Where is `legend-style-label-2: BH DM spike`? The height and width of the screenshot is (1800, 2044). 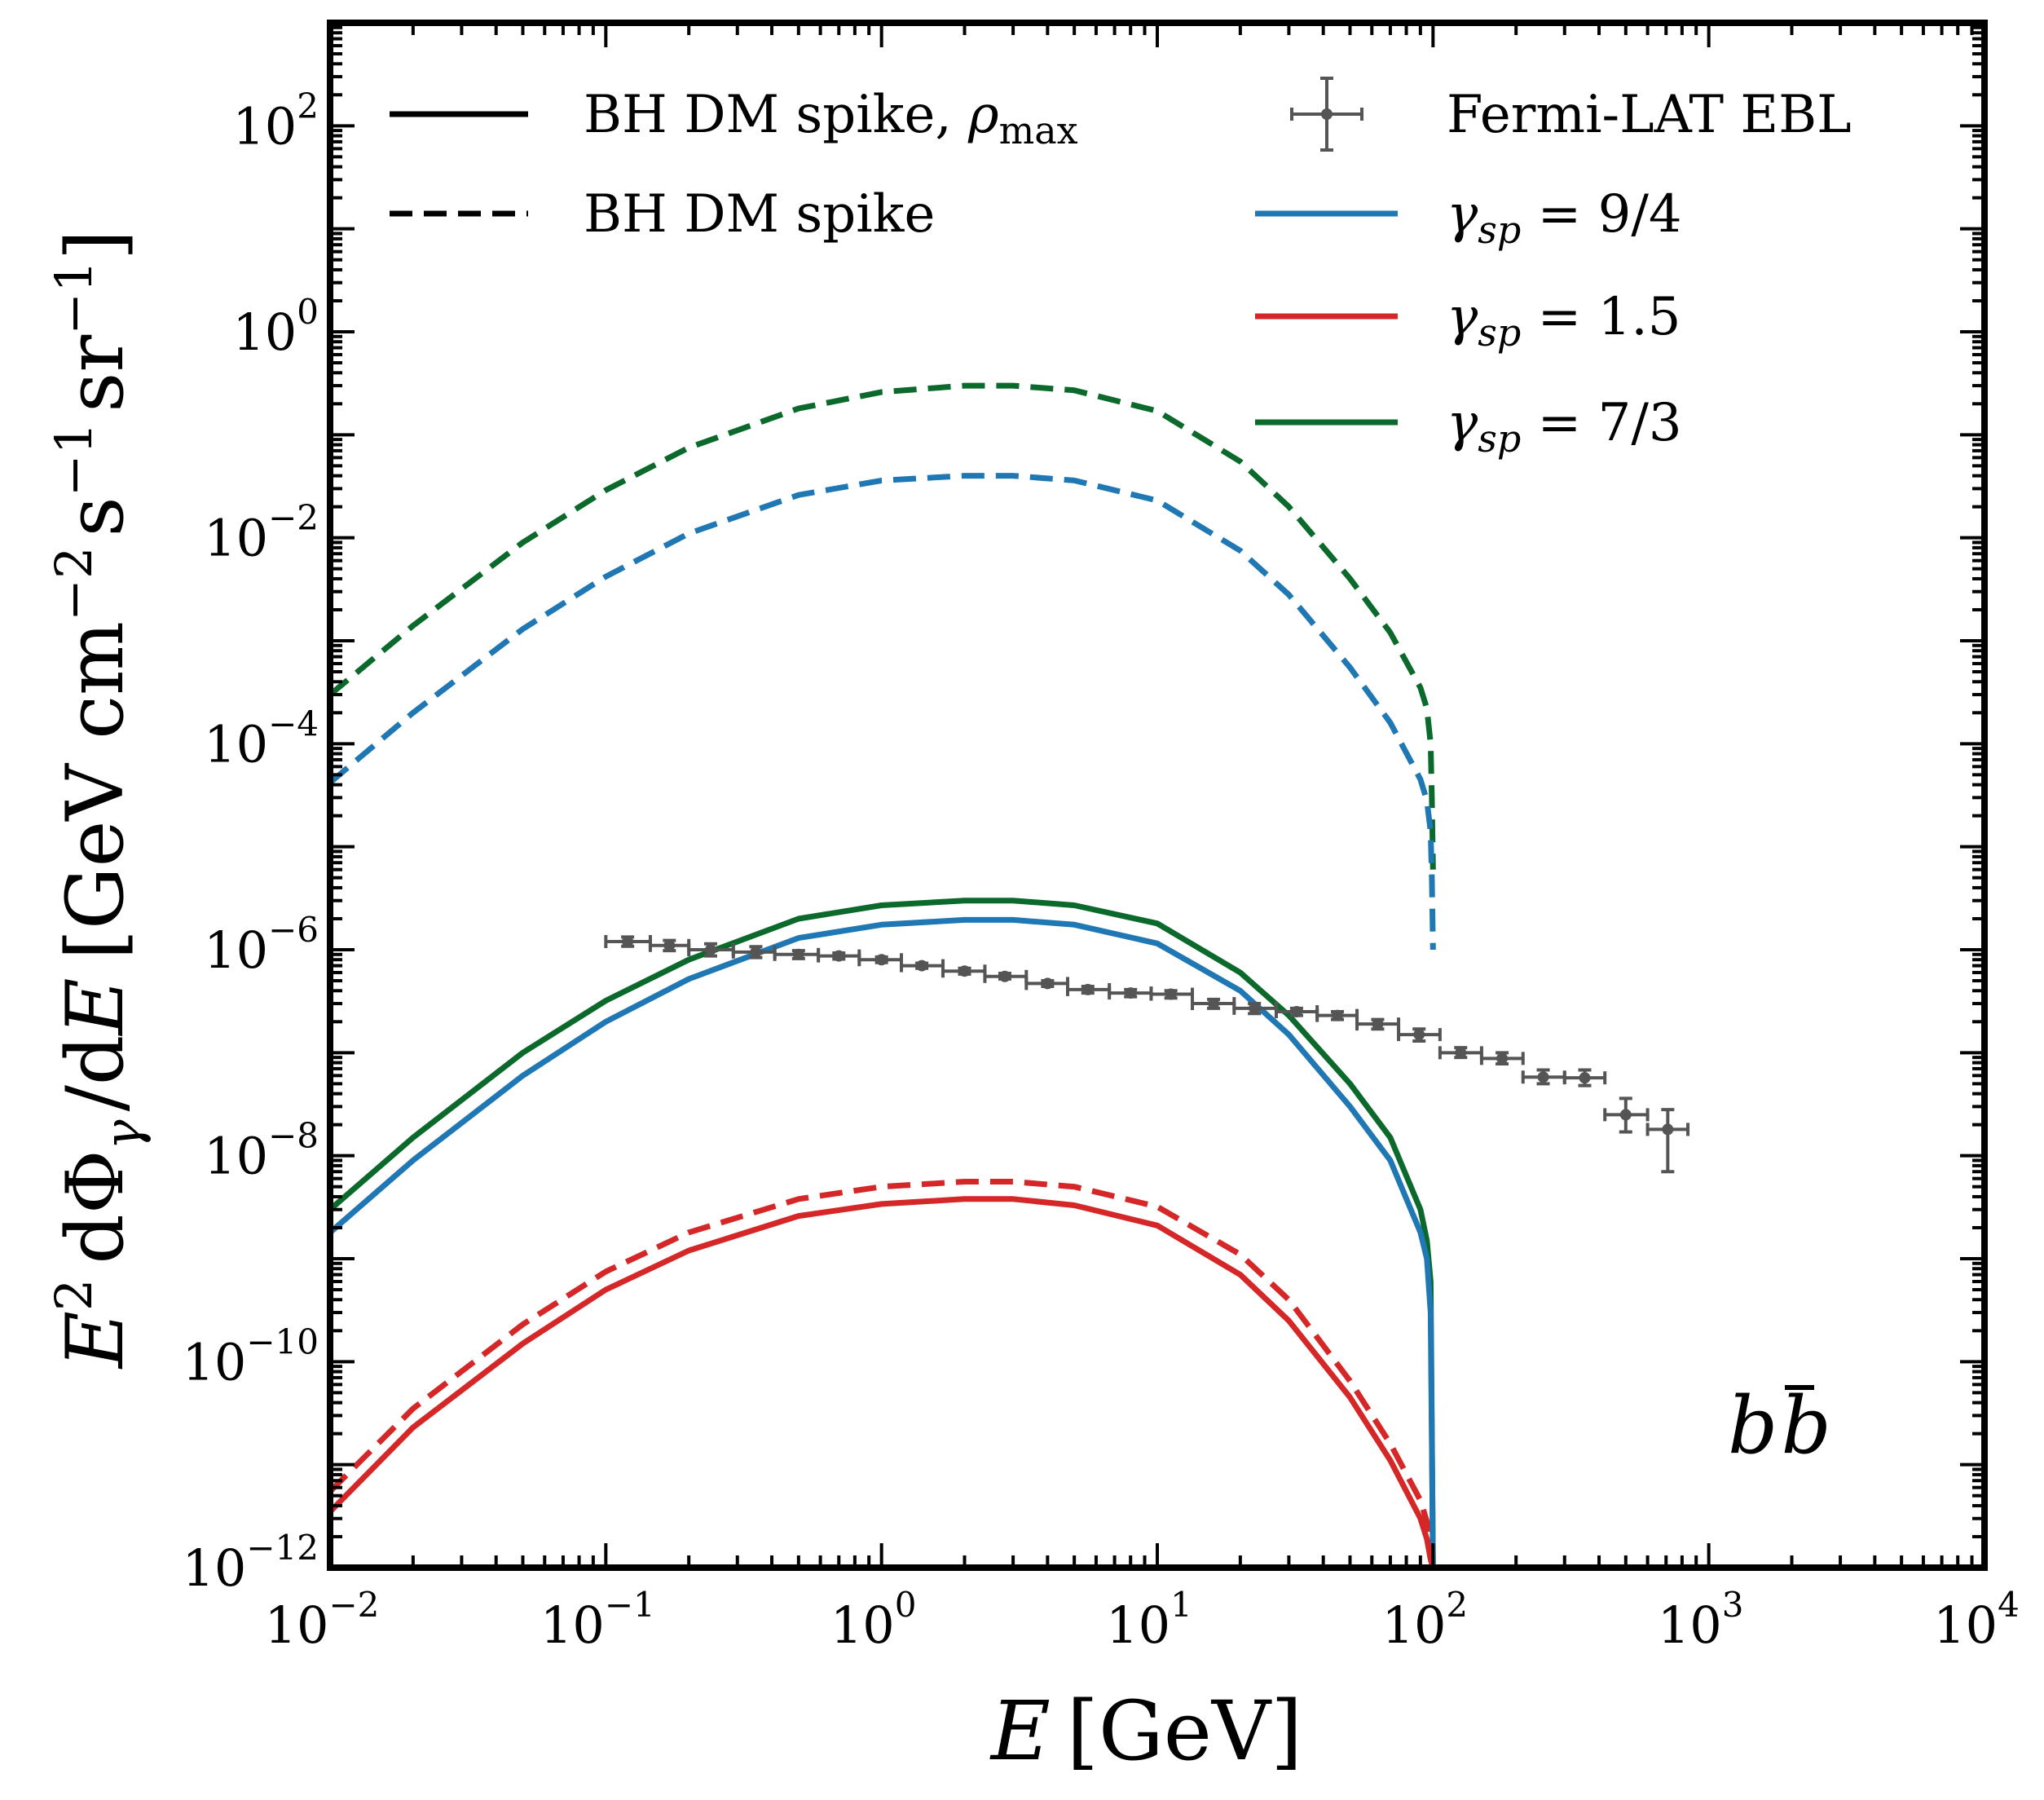
legend-style-label-2: BH DM spike is located at coordinates (759, 214).